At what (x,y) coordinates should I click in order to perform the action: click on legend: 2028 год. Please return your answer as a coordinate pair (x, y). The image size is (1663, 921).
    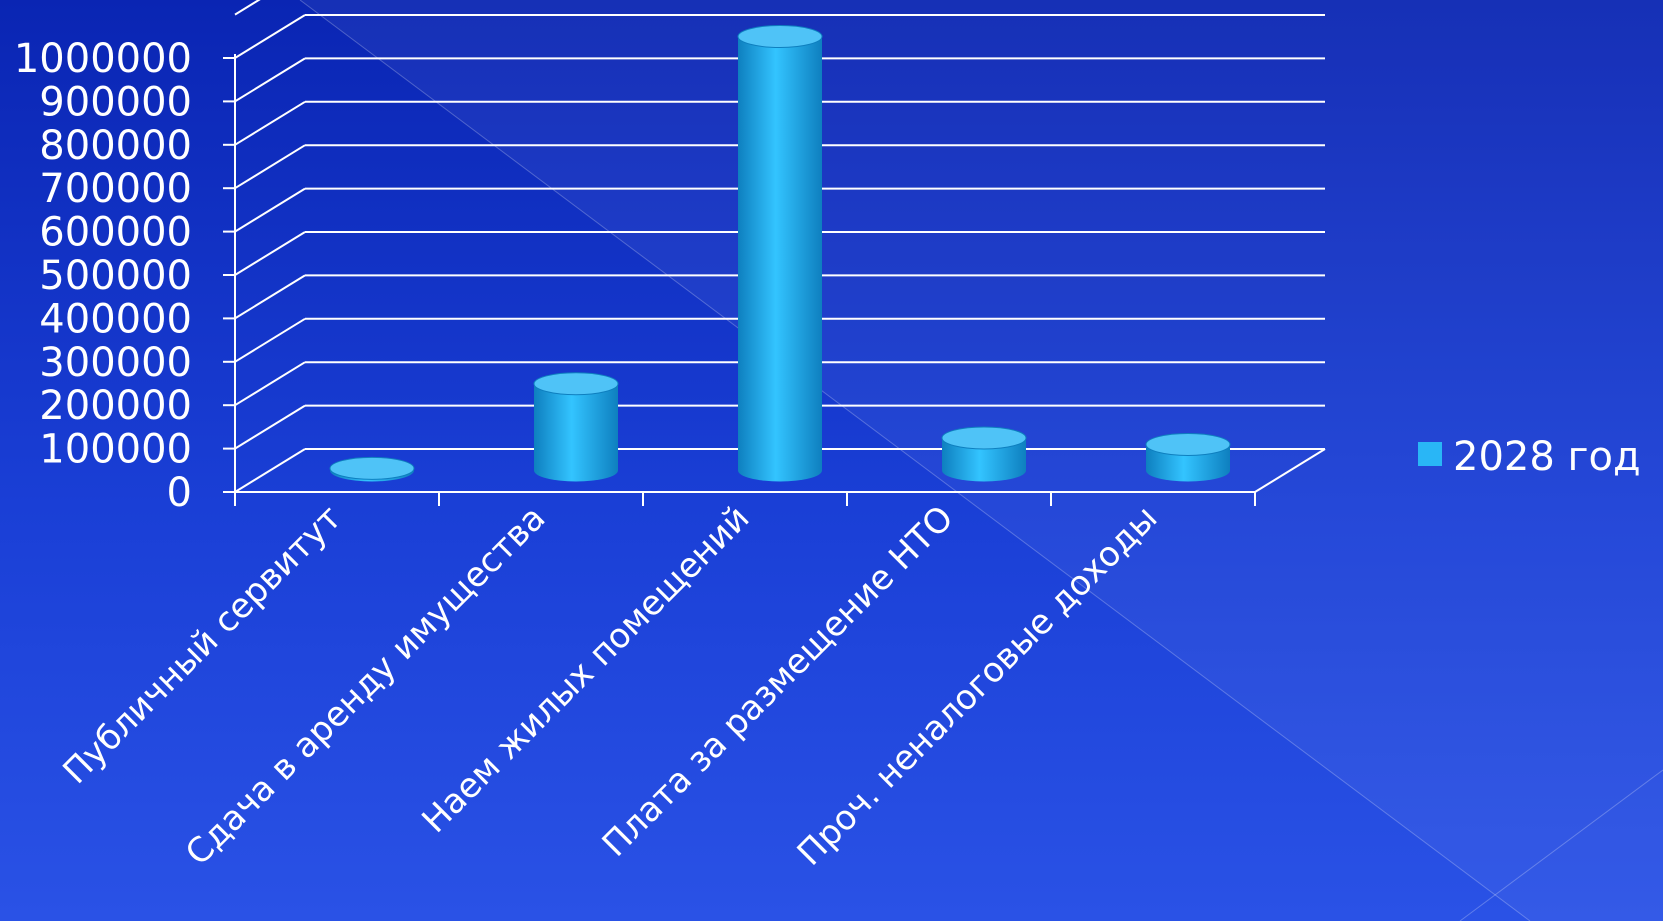
    Looking at the image, I should click on (1529, 457).